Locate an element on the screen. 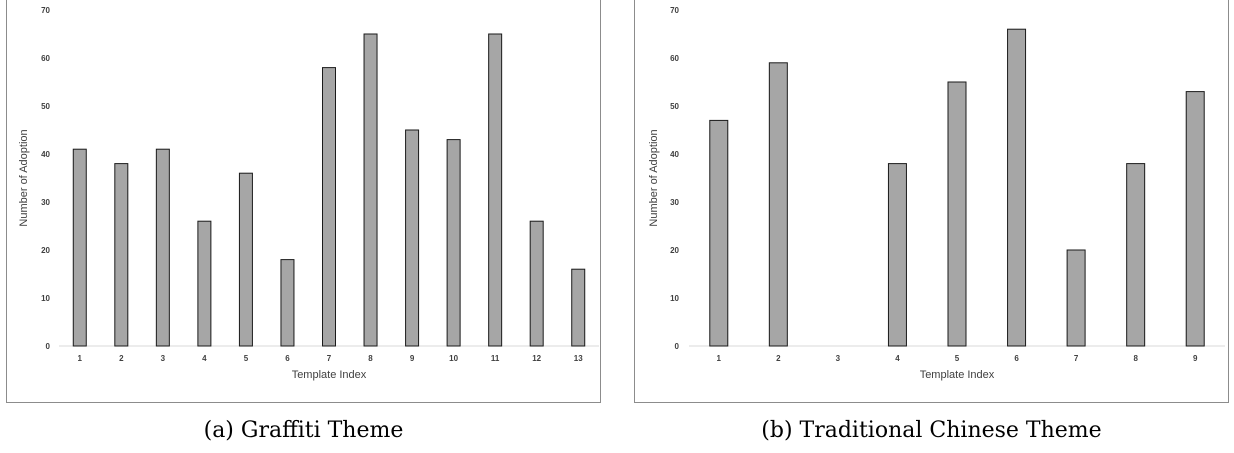 This screenshot has height=453, width=1234. x-tick-label: 11 is located at coordinates (495, 358).